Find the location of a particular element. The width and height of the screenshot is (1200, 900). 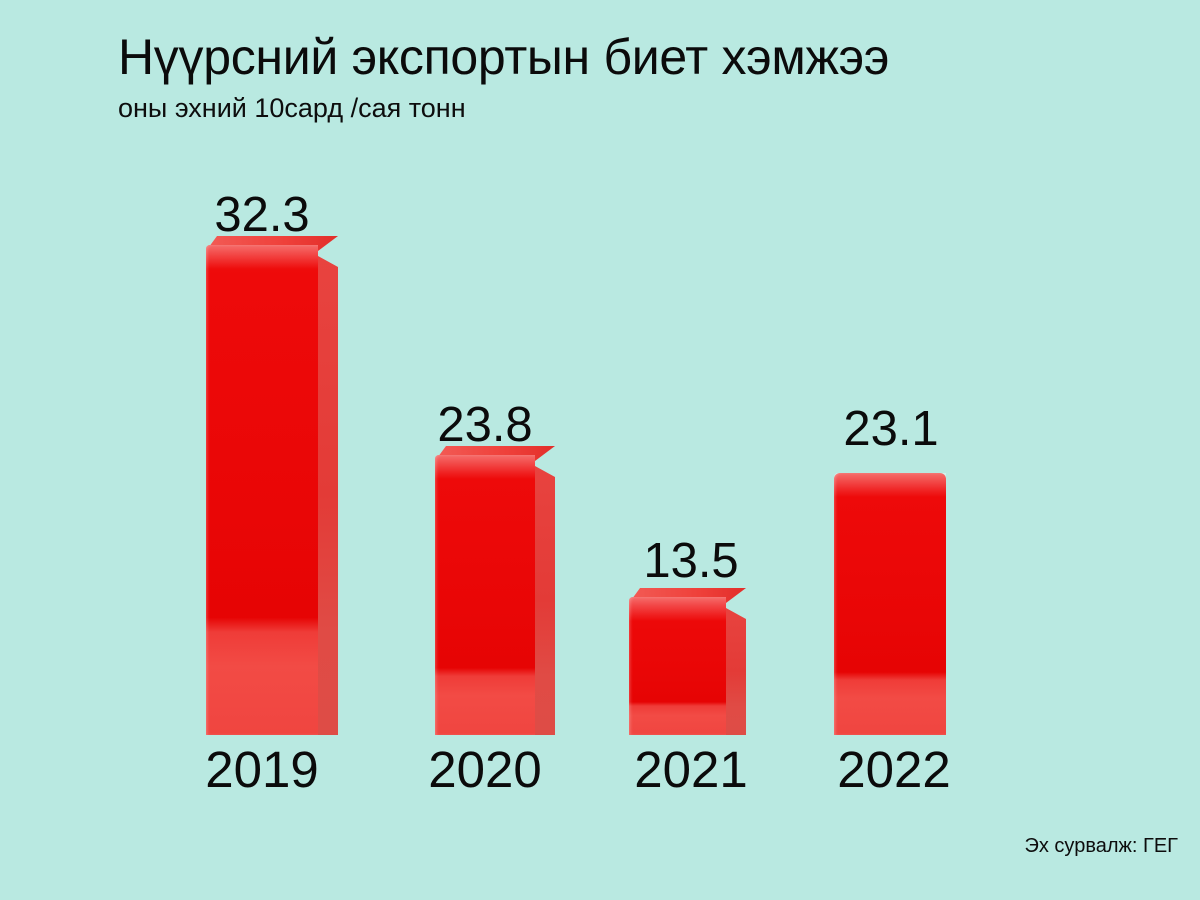

category-label-2020: 2020 is located at coordinates (485, 769).